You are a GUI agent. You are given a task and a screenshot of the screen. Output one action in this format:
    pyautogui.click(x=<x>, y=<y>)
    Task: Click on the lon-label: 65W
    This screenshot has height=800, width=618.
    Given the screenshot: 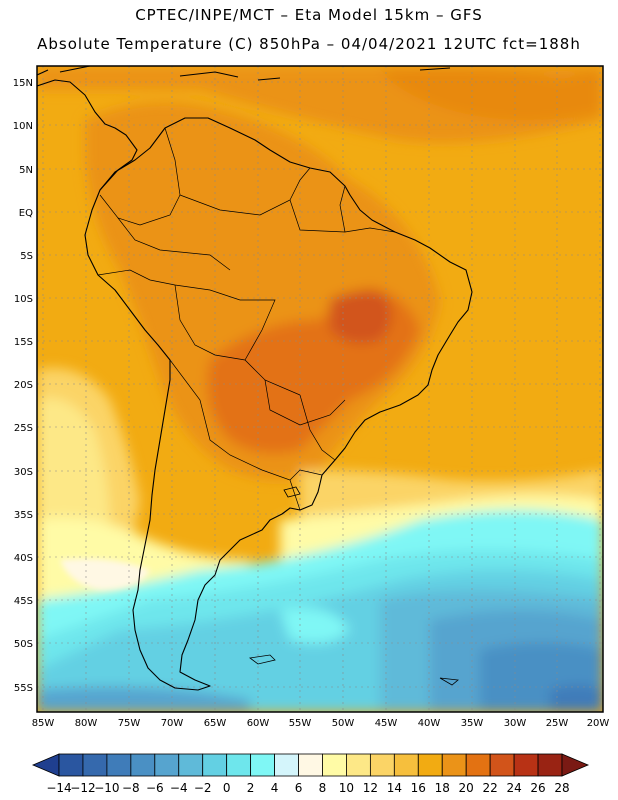 What is the action you would take?
    pyautogui.click(x=215, y=723)
    